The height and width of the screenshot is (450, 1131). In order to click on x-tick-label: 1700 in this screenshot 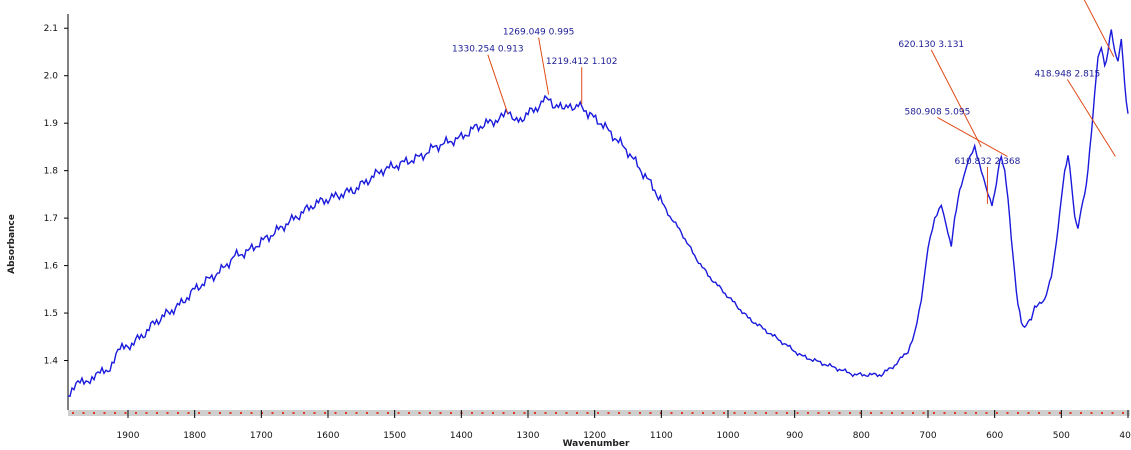, I will do `click(261, 436)`.